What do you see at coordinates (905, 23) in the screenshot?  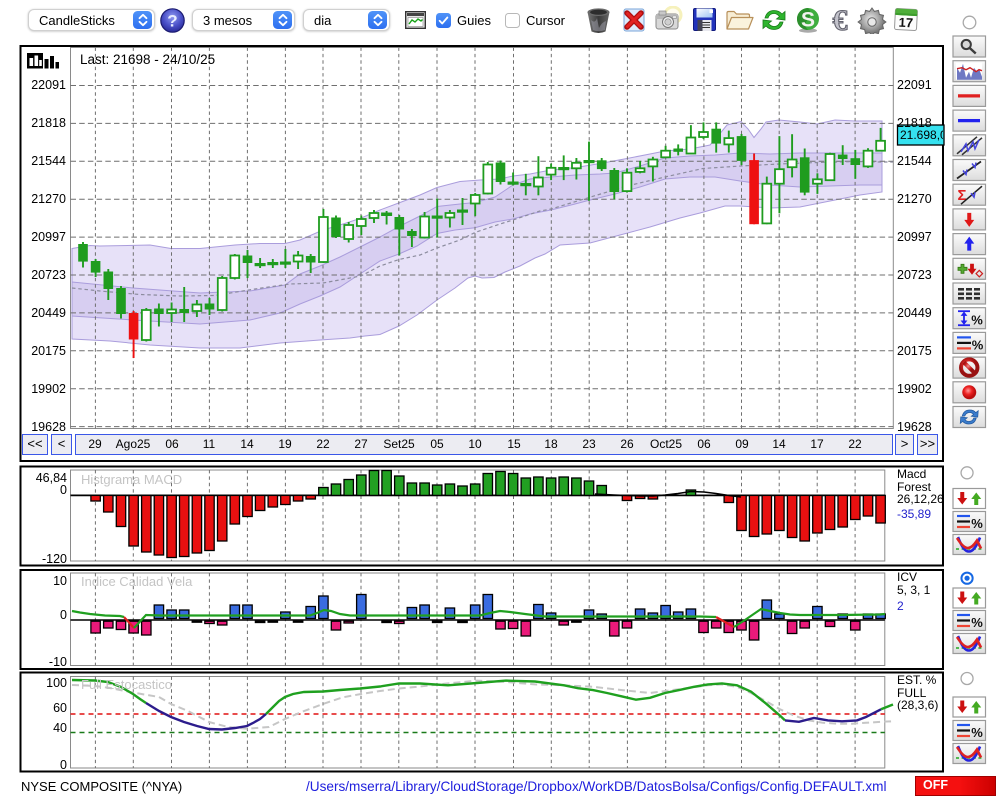 I see `svg-text: 17` at bounding box center [905, 23].